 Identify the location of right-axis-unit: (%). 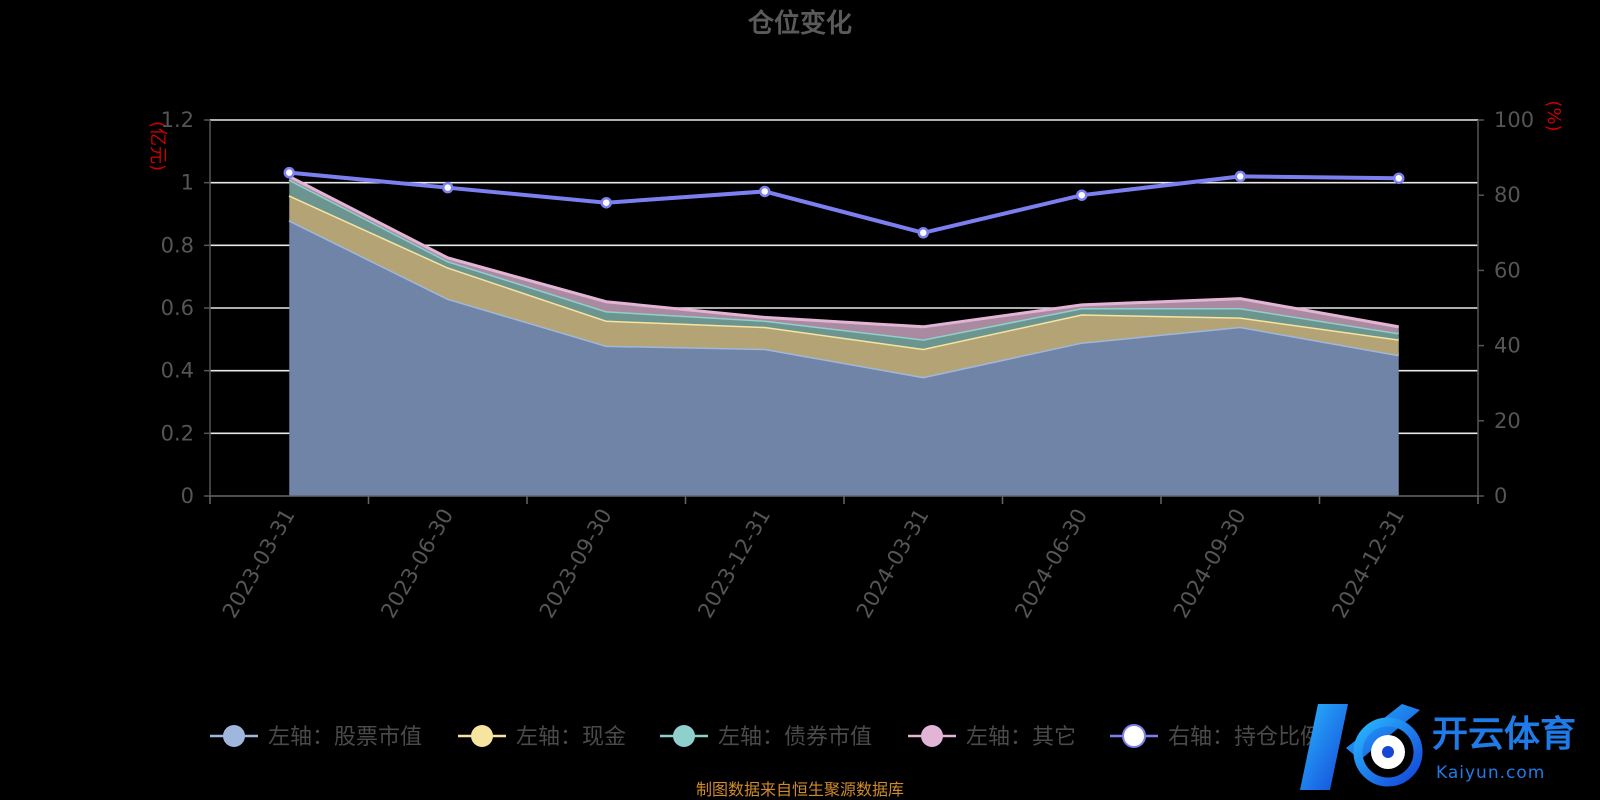
(1553, 115).